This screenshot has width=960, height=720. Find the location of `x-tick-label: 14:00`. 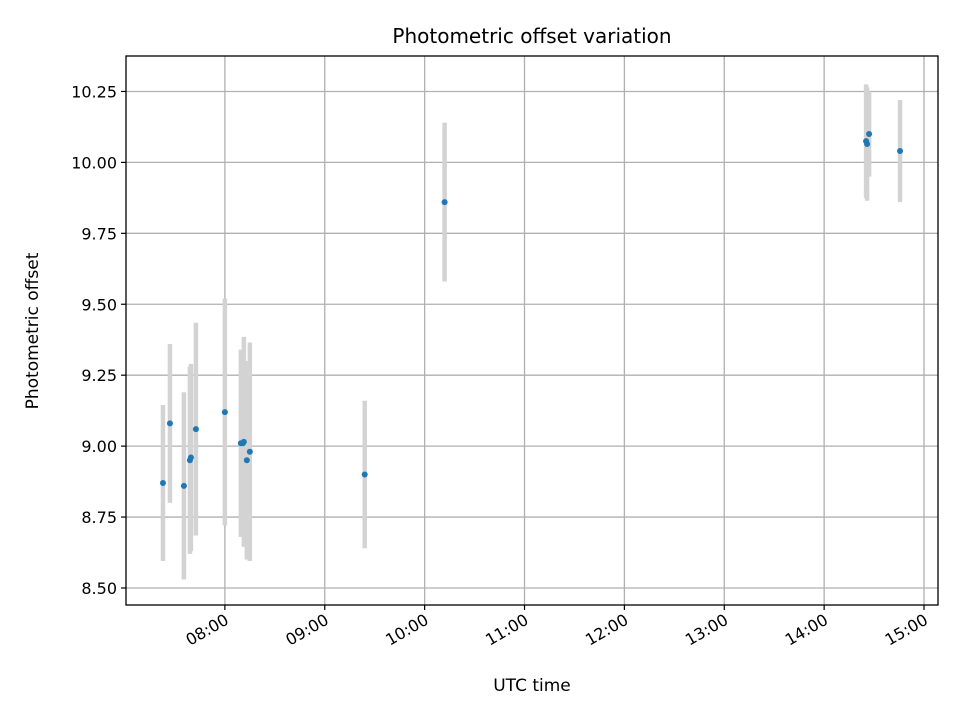

x-tick-label: 14:00 is located at coordinates (806, 630).